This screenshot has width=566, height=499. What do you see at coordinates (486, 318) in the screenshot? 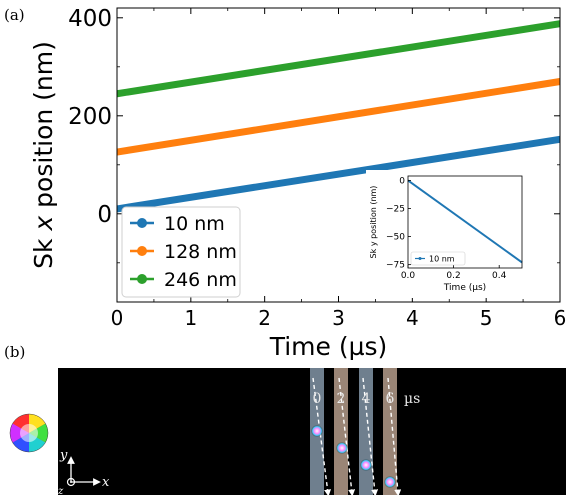
I see `x-tick-label-5: 5` at bounding box center [486, 318].